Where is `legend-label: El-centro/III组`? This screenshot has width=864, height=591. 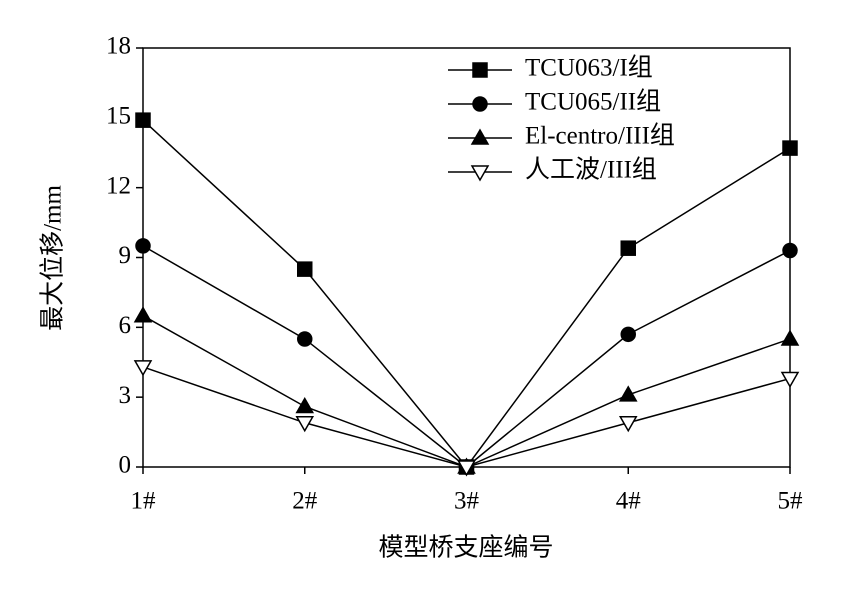 legend-label: El-centro/III组 is located at coordinates (600, 136).